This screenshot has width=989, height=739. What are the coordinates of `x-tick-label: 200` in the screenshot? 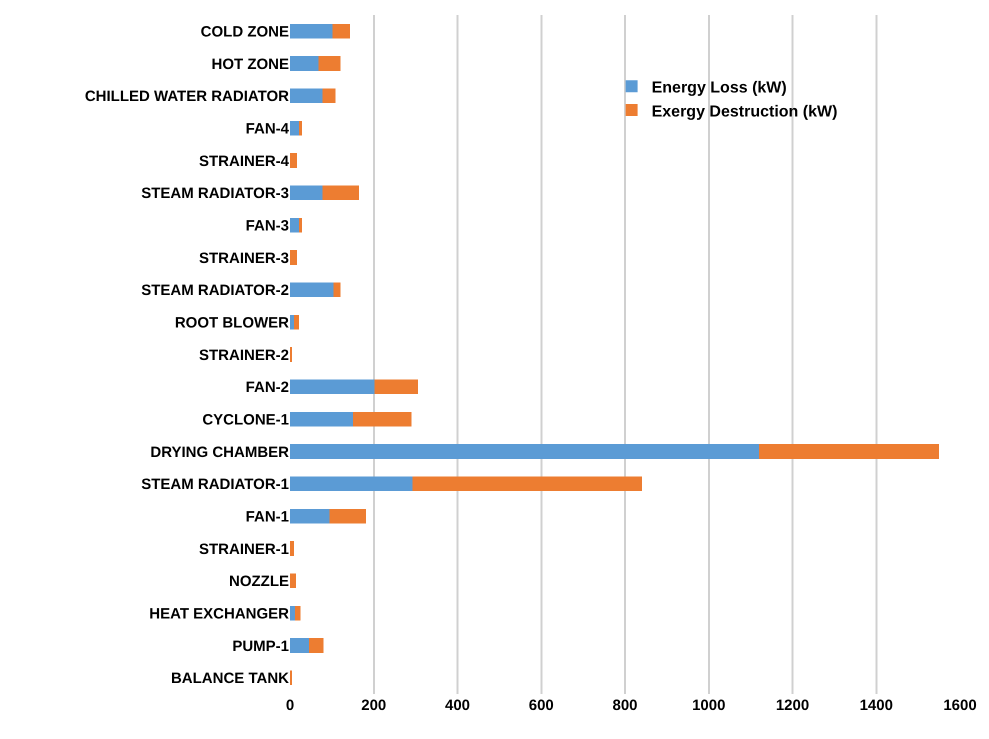 It's located at (373, 705).